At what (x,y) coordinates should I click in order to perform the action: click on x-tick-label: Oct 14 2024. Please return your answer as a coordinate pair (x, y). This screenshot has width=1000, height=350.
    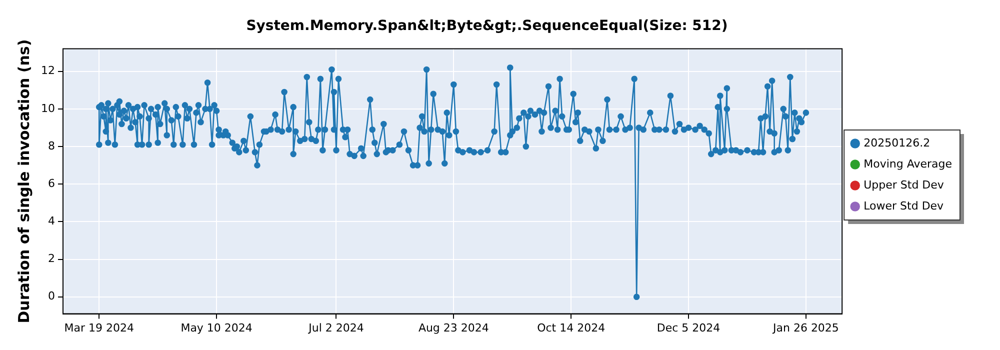
    Looking at the image, I should click on (571, 327).